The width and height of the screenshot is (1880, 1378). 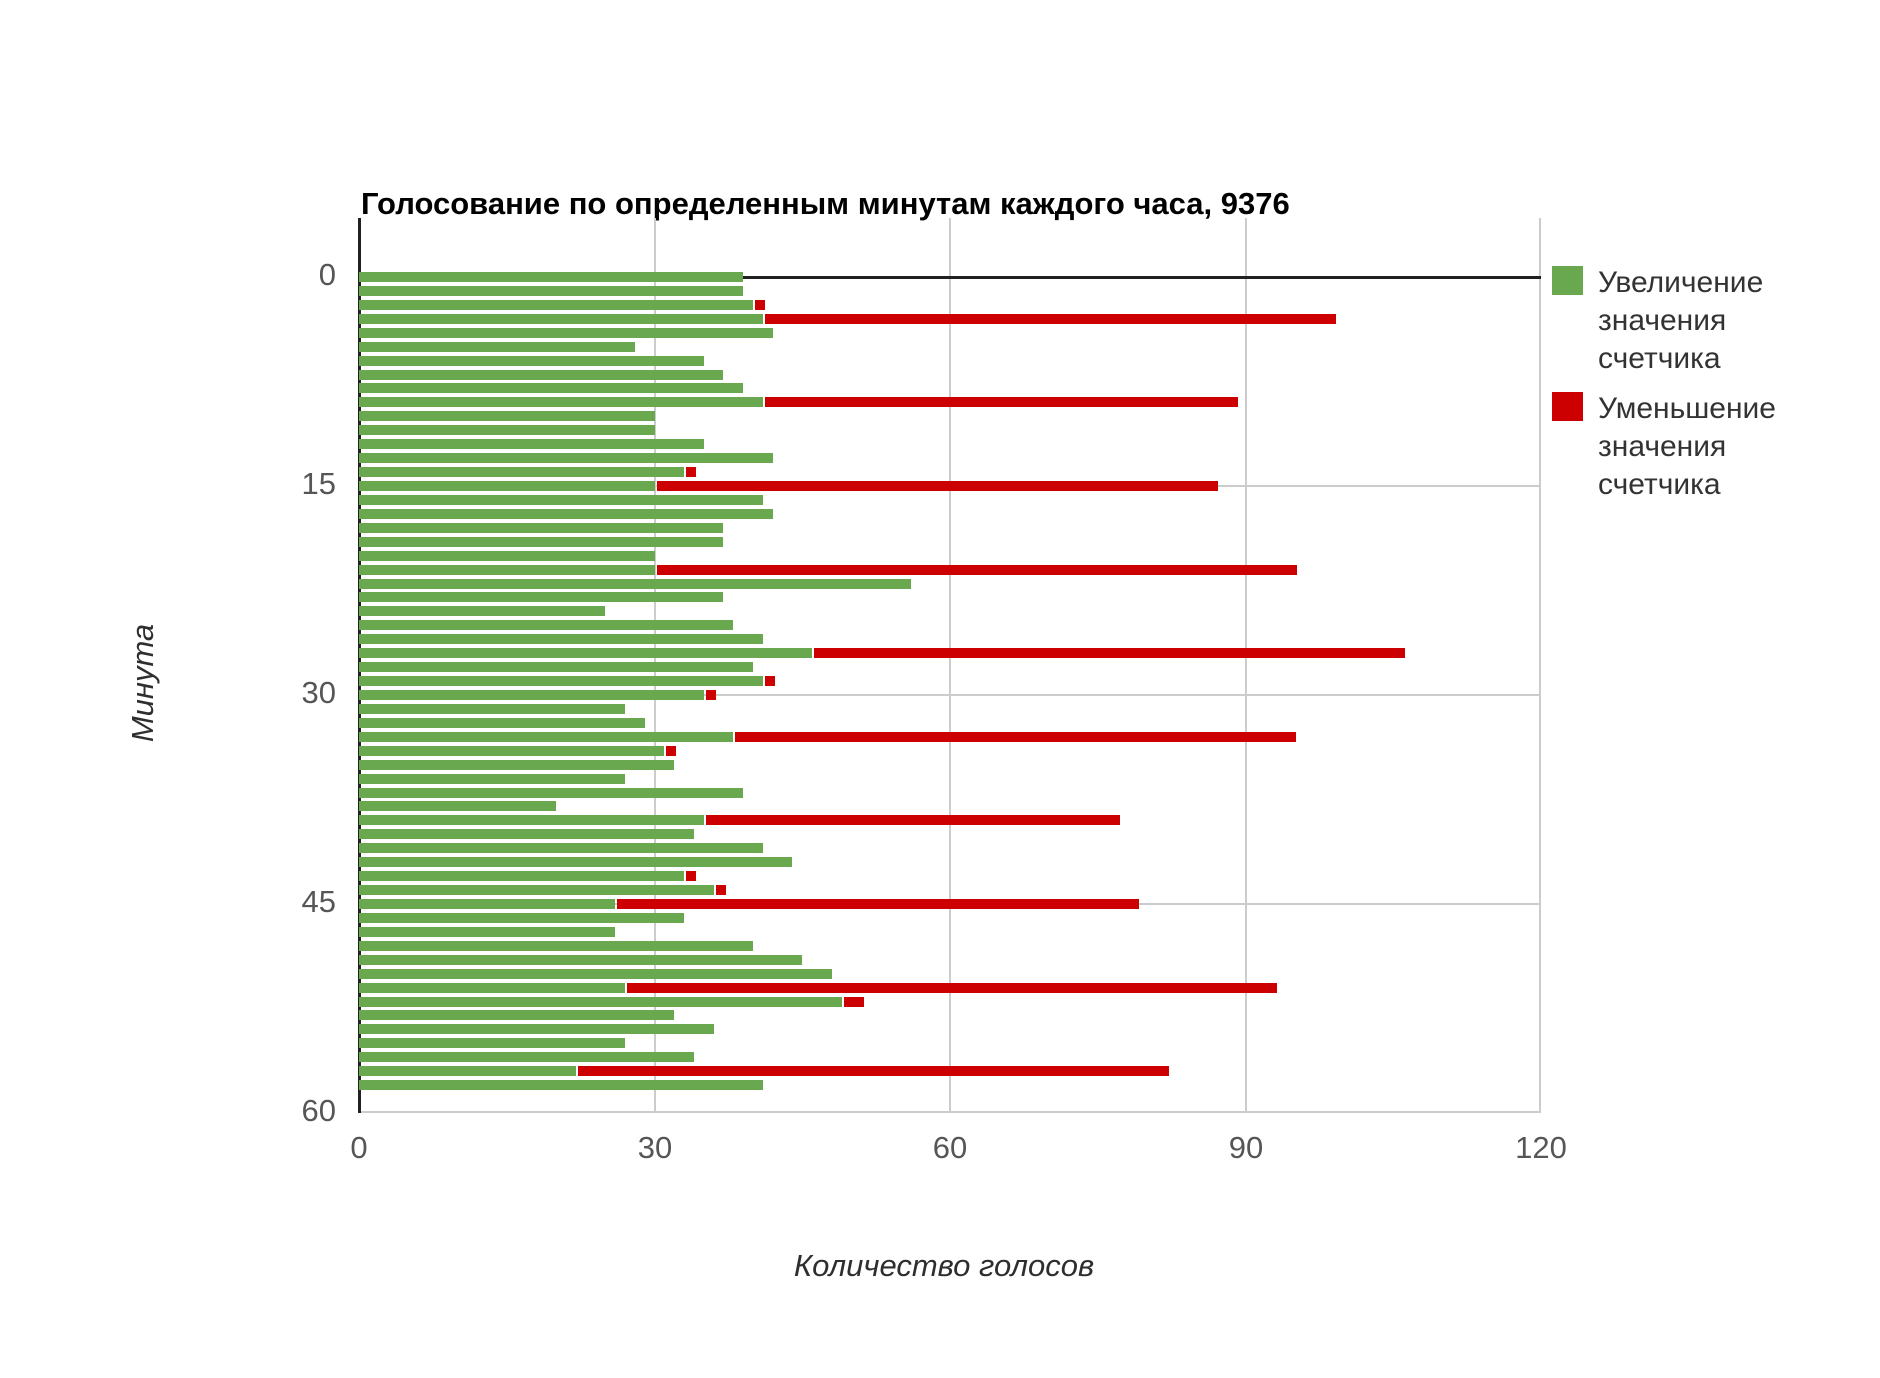 What do you see at coordinates (655, 1147) in the screenshot?
I see `x-tick-label-30: 30` at bounding box center [655, 1147].